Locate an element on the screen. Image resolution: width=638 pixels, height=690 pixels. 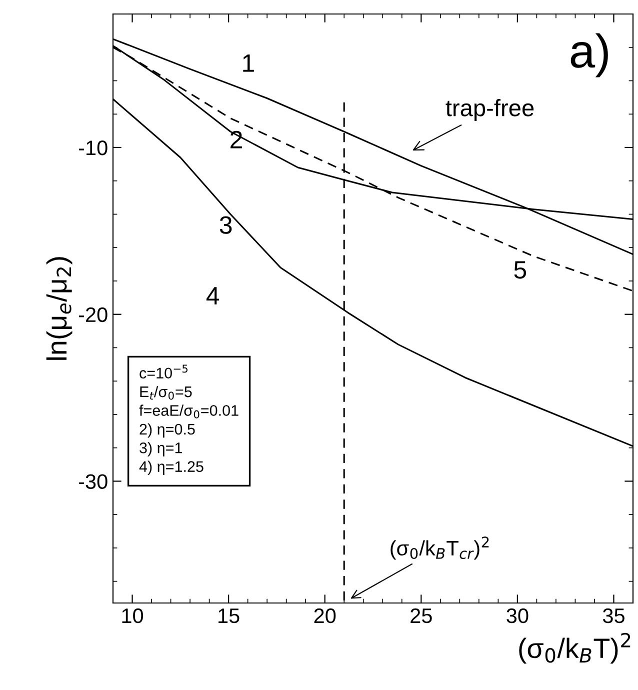
annotation: (σ$_{0}$/k$_{B}$T$_{cr}$)$^{2}$ is located at coordinates (439, 548).